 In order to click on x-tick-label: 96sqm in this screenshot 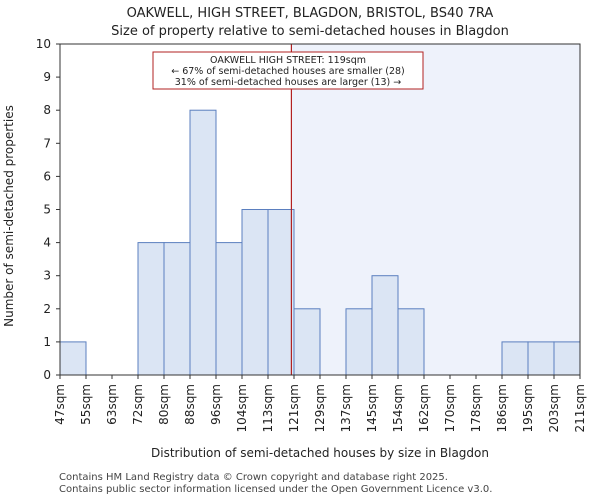, I will do `click(216, 404)`.